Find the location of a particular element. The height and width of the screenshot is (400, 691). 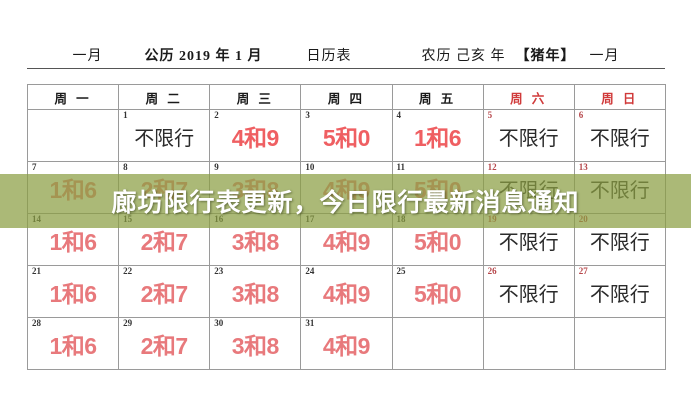

day-number: 25 is located at coordinates (401, 271).